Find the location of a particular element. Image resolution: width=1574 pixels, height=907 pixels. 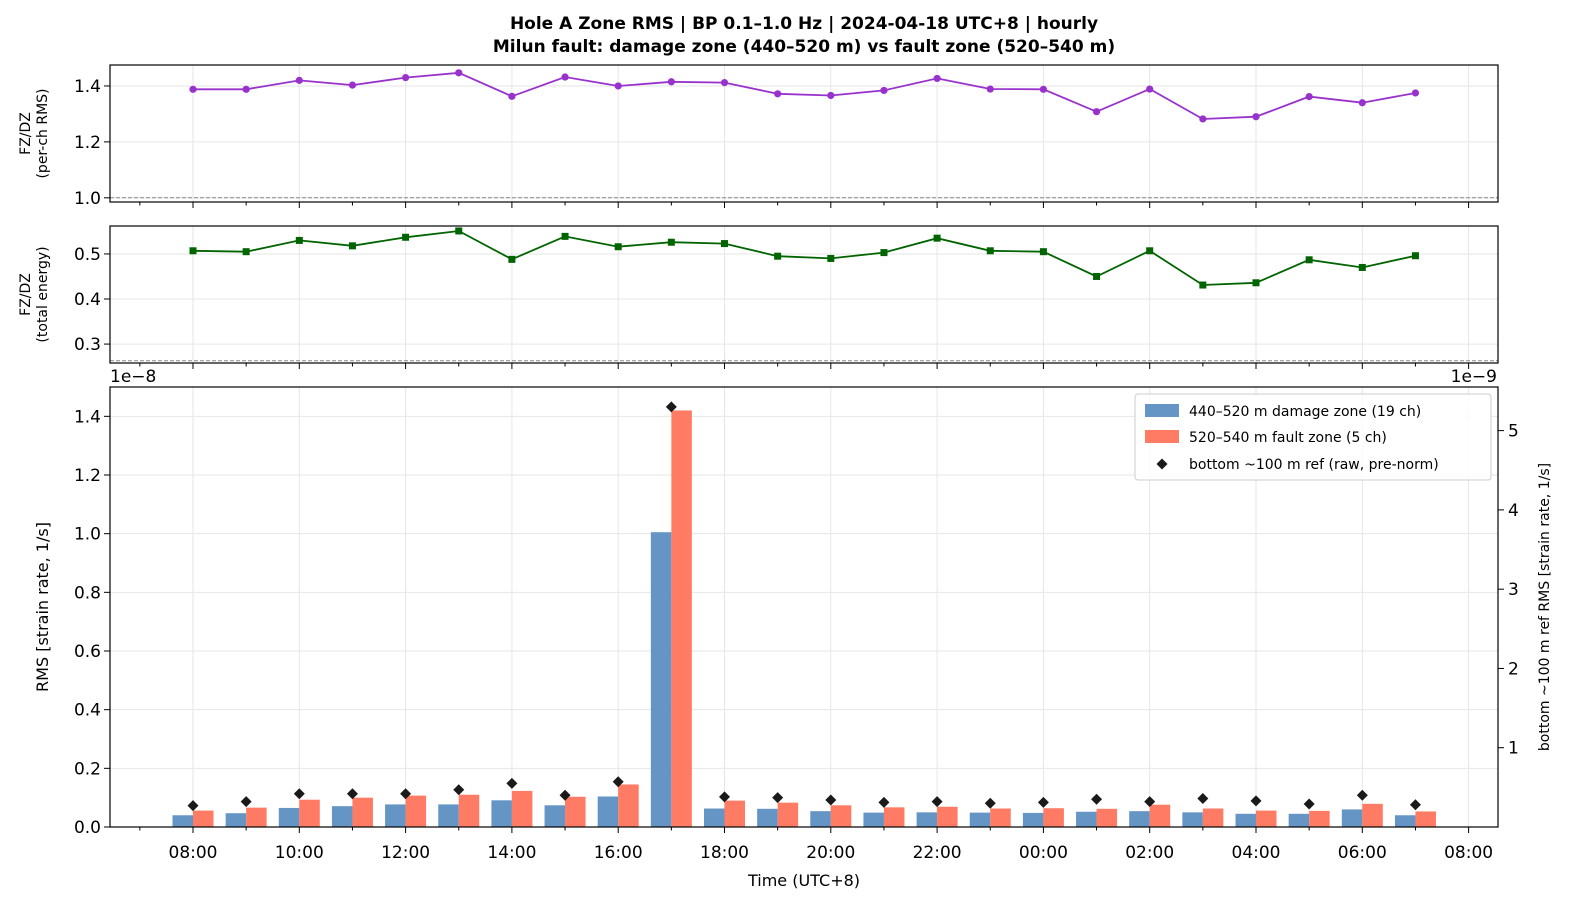

x-tick-label: 12:00 is located at coordinates (405, 853).